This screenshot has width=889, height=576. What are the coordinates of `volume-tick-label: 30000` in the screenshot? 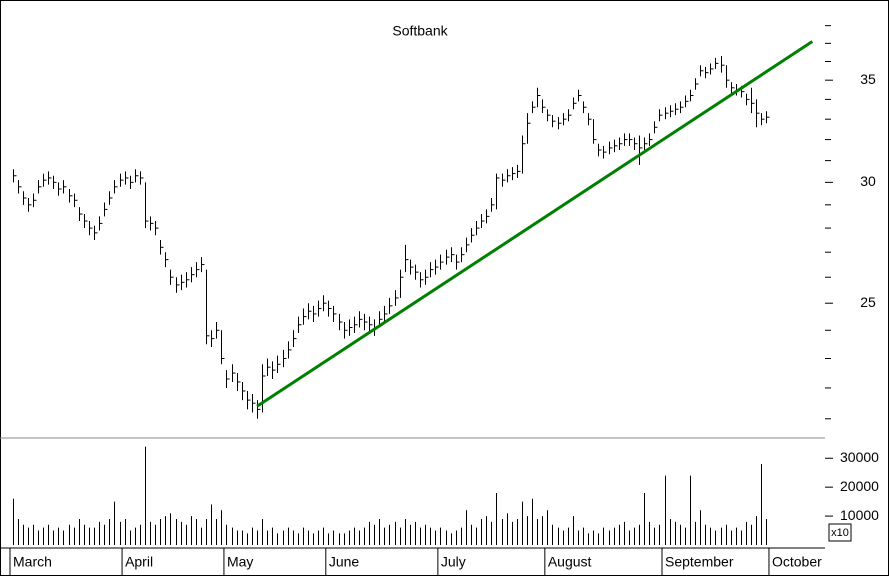 It's located at (859, 457).